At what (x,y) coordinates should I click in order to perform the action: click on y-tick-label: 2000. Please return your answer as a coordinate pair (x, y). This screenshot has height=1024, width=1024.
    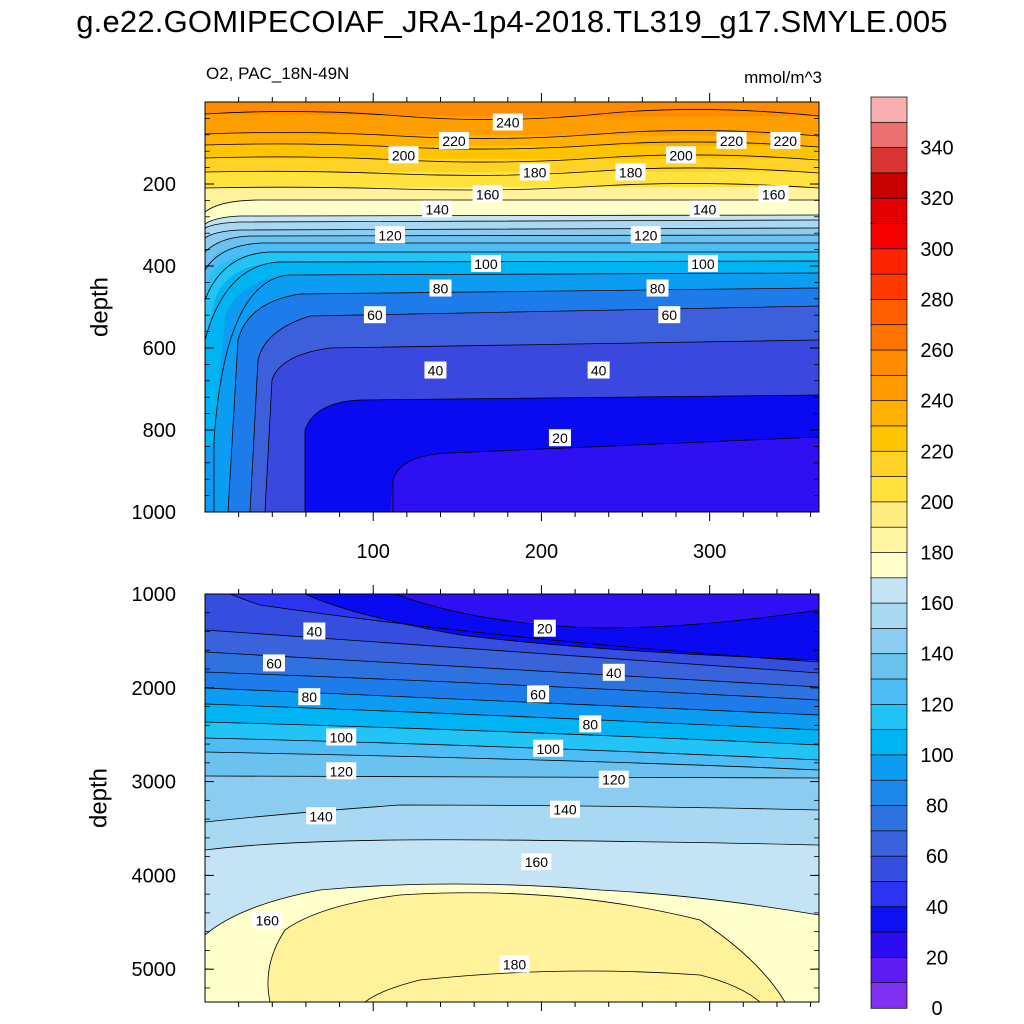
    Looking at the image, I should click on (154, 689).